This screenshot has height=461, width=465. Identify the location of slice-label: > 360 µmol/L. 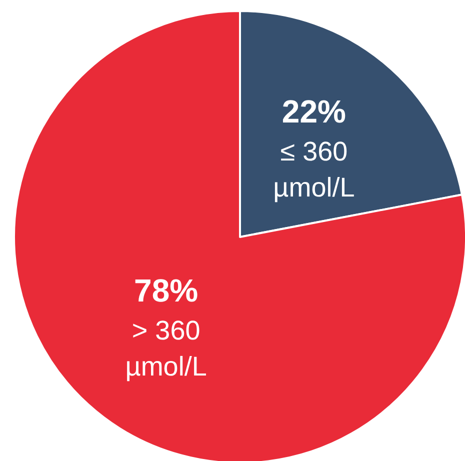
(166, 348).